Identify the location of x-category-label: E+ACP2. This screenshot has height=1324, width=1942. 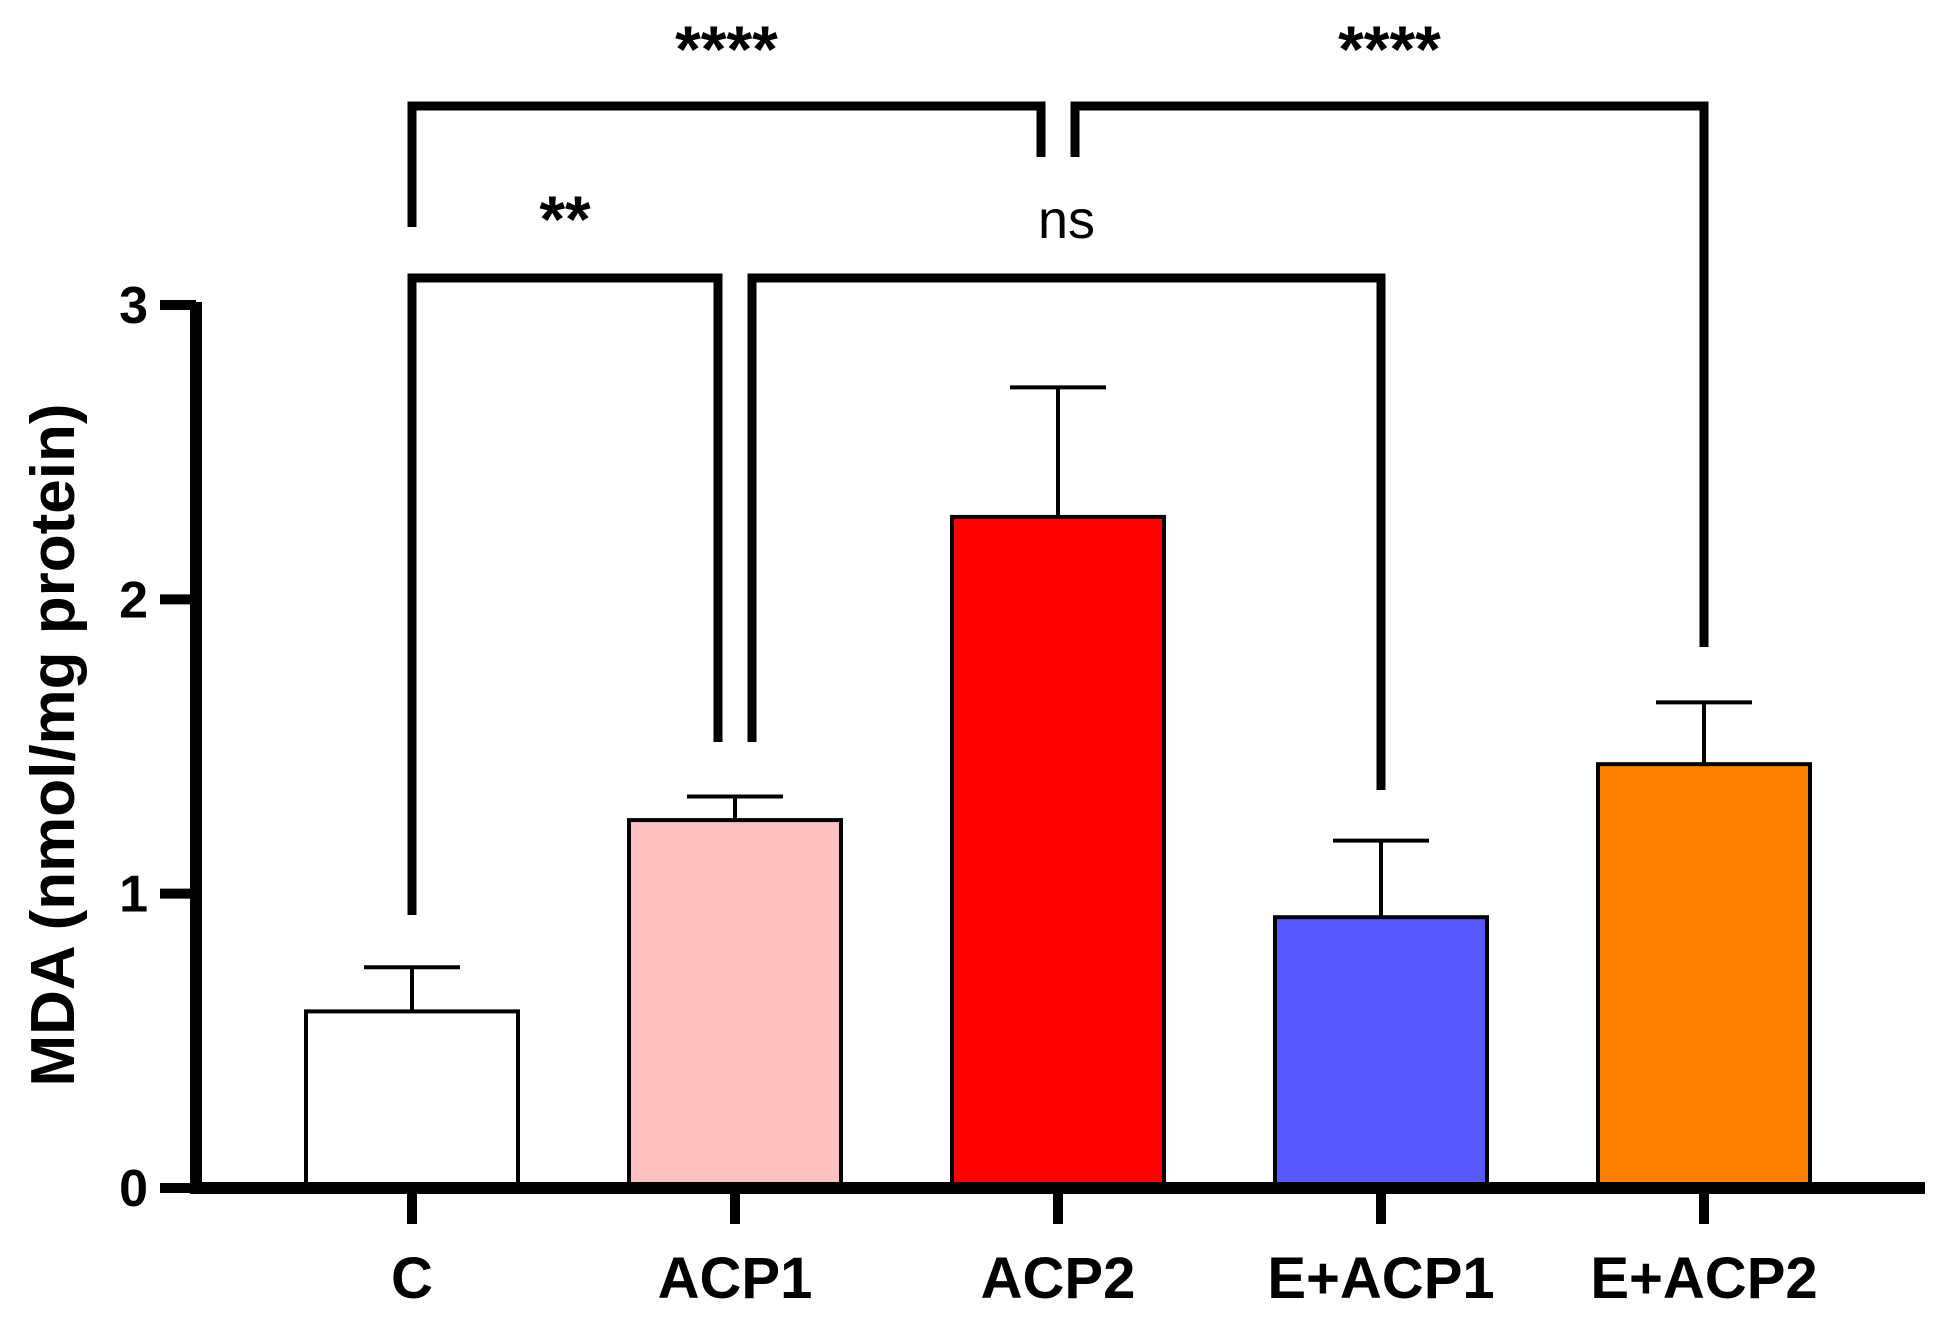
(1703, 1278).